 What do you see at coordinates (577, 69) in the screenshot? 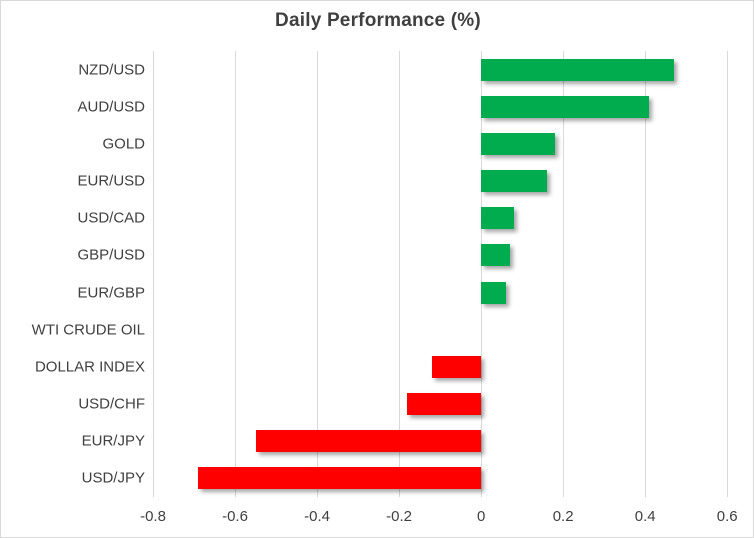
I see `bar-nzd-usd` at bounding box center [577, 69].